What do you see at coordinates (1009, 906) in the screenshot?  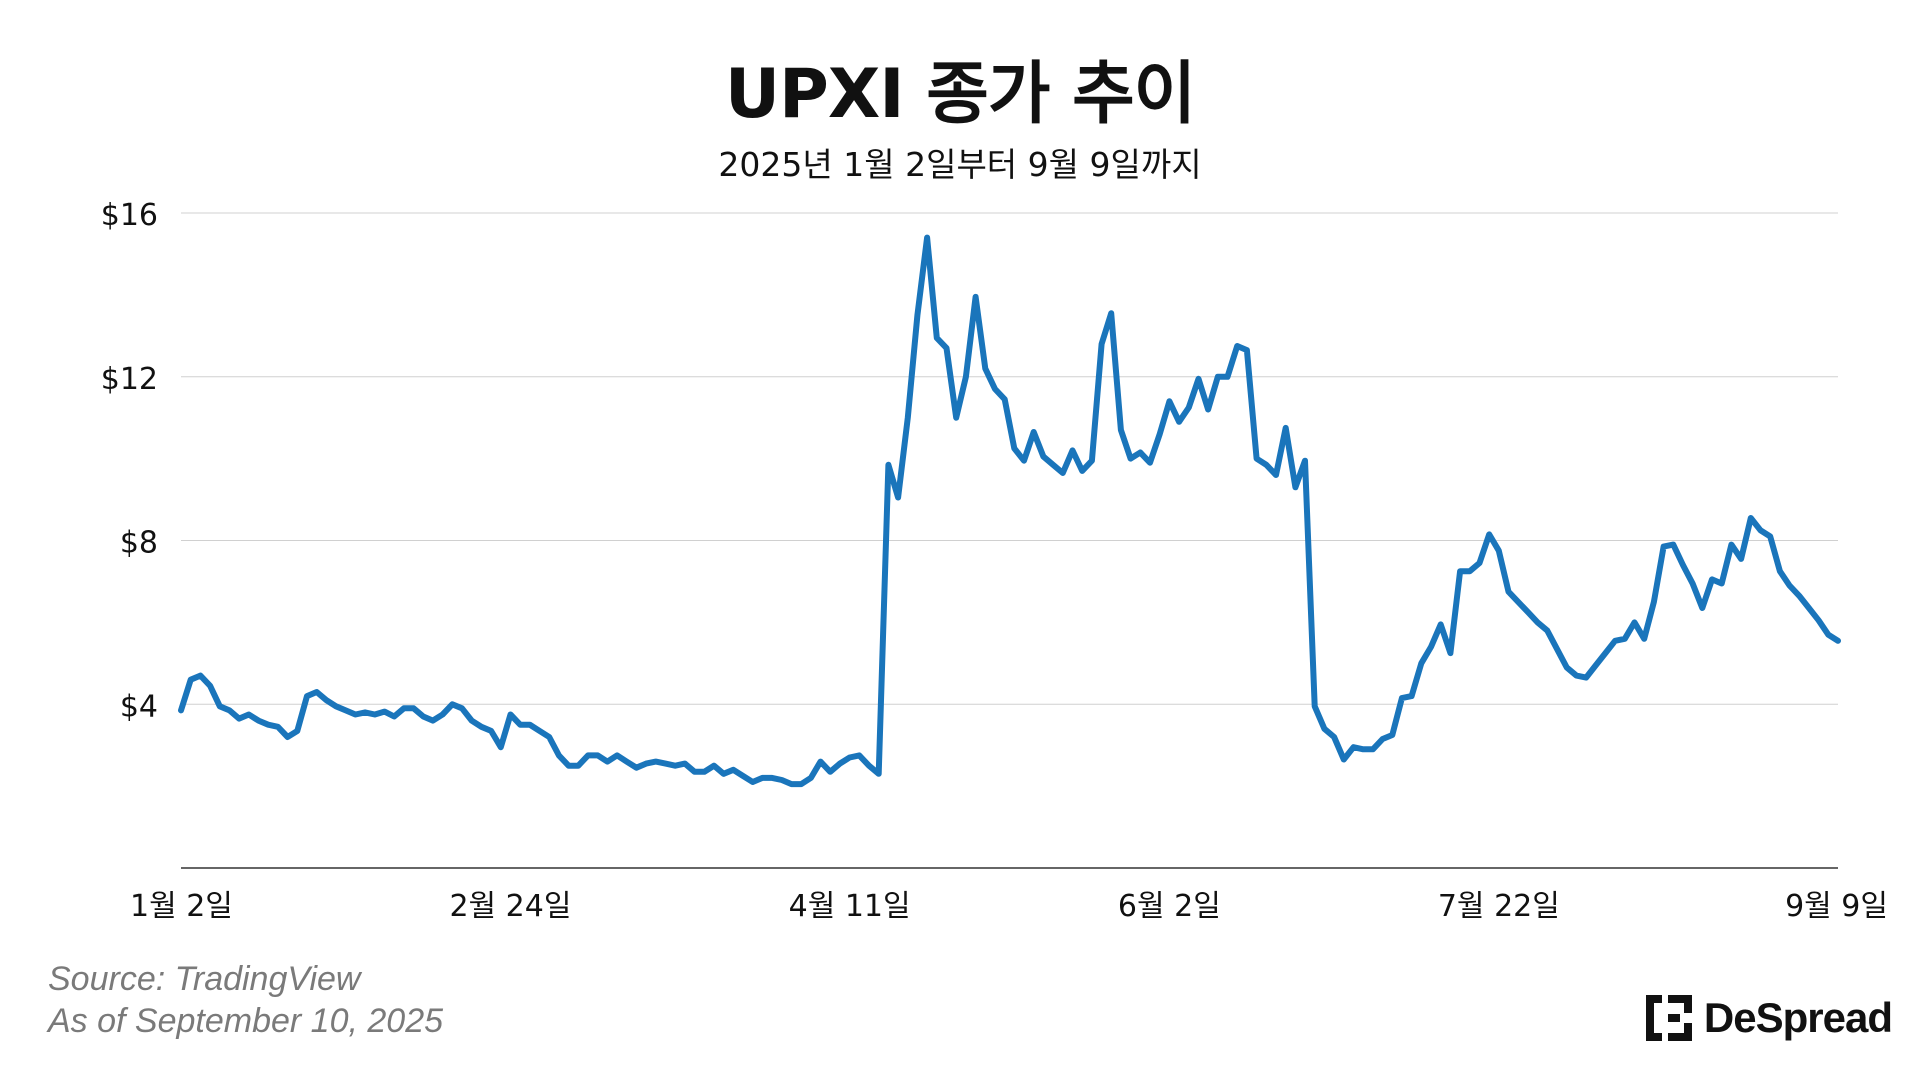 I see `x-axis-tick-labels: 1월 2일 2월 24일 4월 11일 6월 2일 7월 22일 9월 9일` at bounding box center [1009, 906].